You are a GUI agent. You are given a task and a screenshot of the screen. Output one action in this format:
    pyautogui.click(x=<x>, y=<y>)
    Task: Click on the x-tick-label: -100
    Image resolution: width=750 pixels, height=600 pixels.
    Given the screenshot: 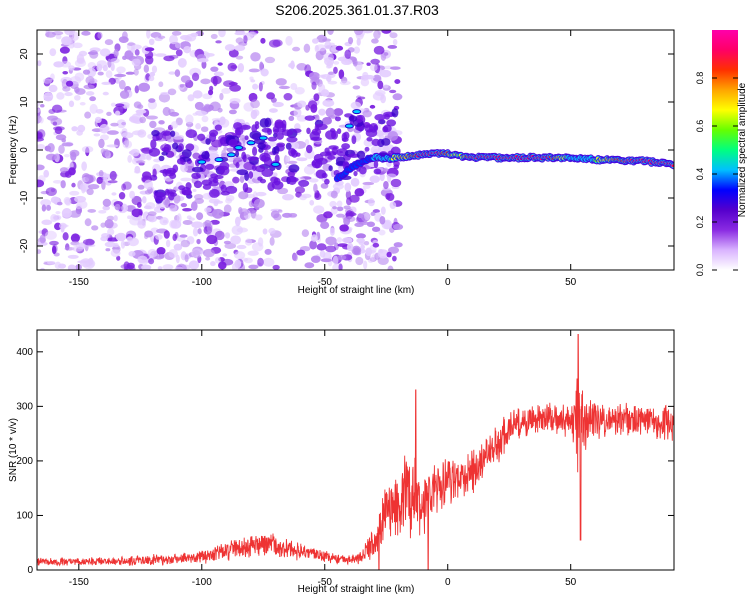 What is the action you would take?
    pyautogui.click(x=202, y=282)
    